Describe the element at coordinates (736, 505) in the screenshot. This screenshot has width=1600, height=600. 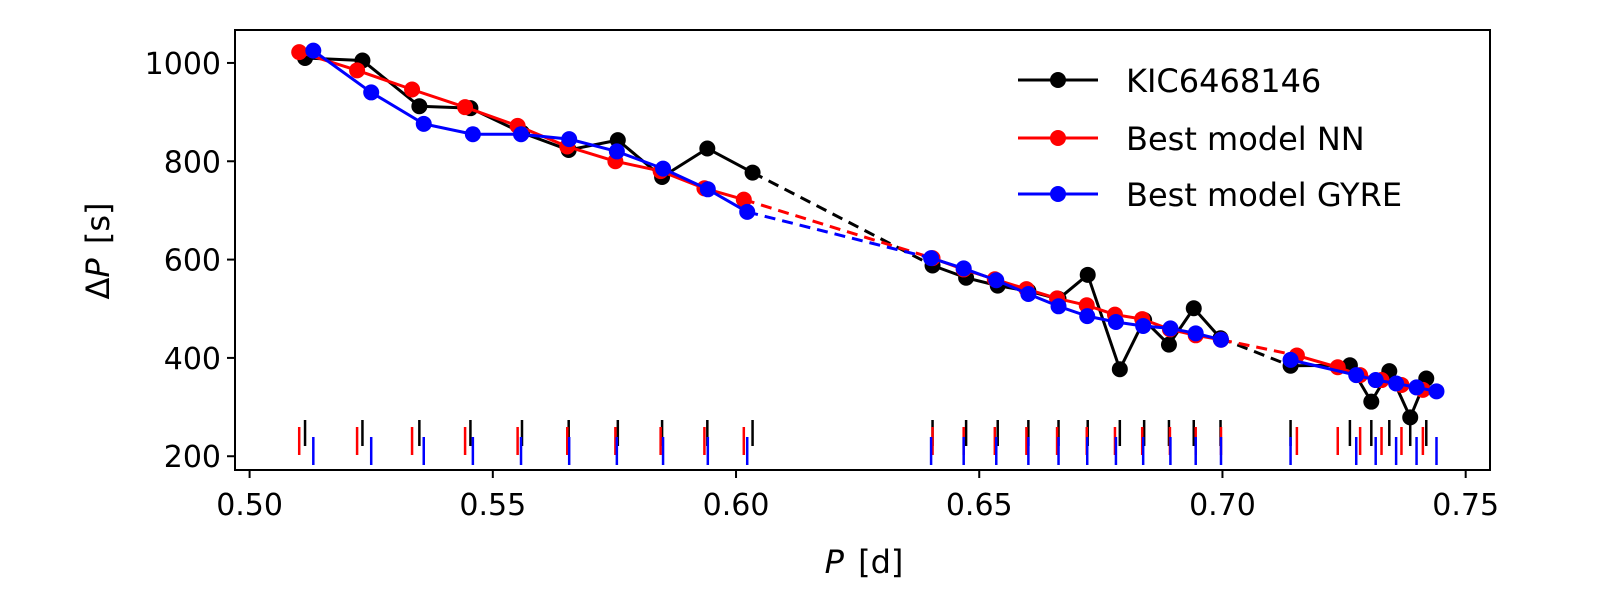
I see `x-tick-label: 0.60` at that location.